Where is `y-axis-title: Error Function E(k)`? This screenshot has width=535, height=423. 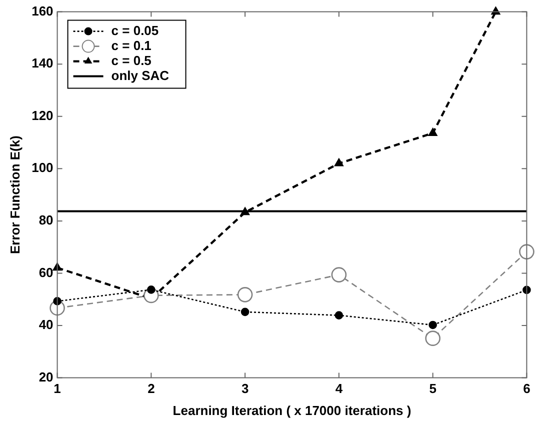 y-axis-title: Error Function E(k) is located at coordinates (14, 195).